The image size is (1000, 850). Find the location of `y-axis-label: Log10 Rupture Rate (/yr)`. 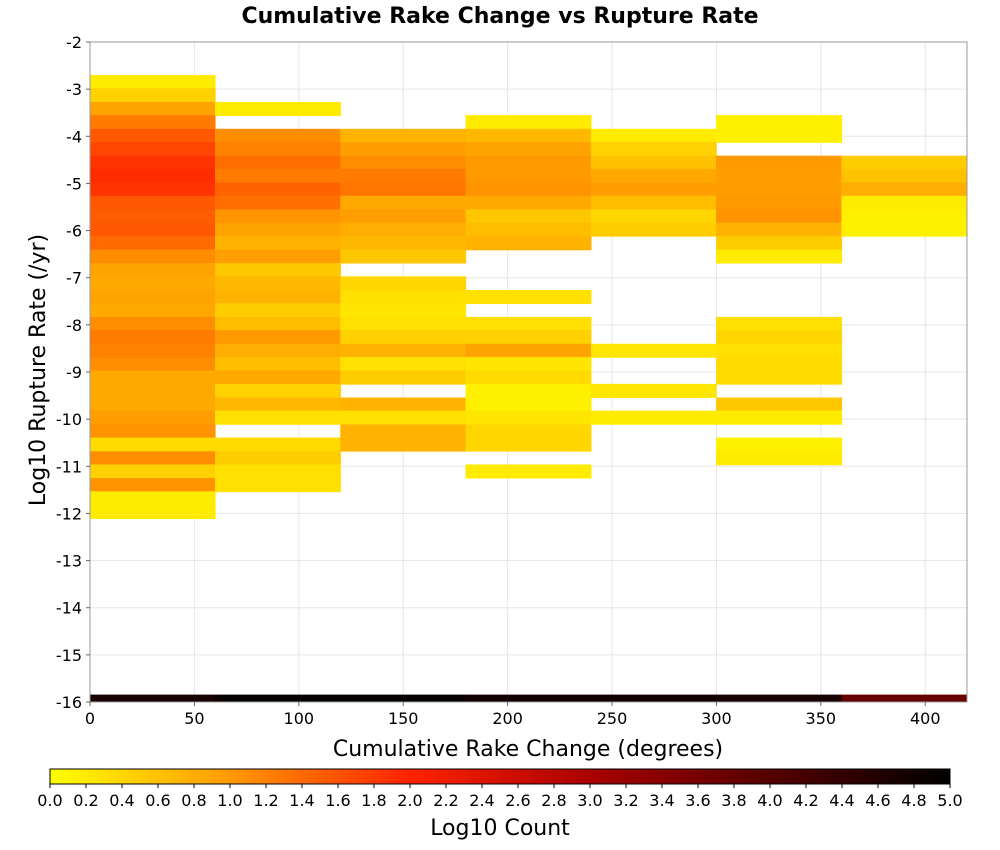

y-axis-label: Log10 Rupture Rate (/yr) is located at coordinates (38, 370).